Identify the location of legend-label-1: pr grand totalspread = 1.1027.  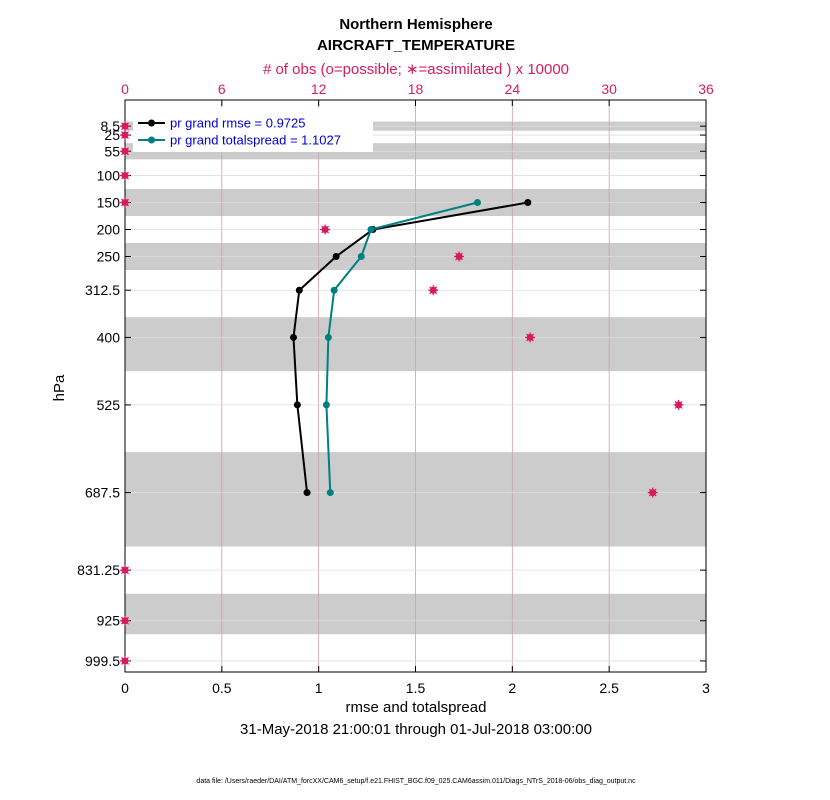
(255, 140).